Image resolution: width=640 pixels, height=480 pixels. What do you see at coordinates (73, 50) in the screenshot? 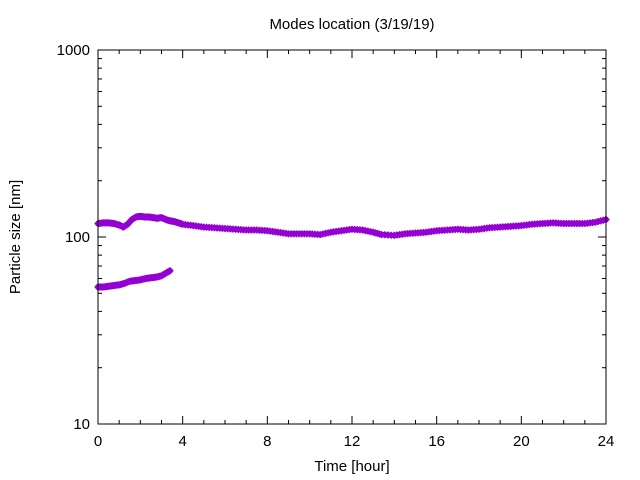
I see `y-tick-label: 1000` at bounding box center [73, 50].